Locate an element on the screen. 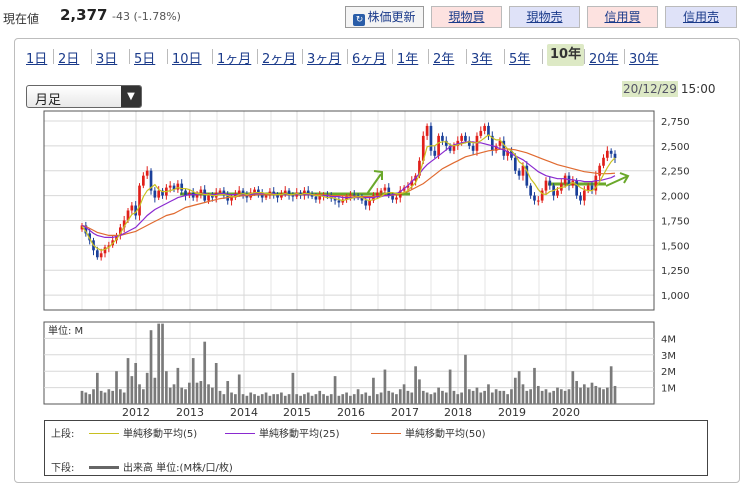 The width and height of the screenshot is (749, 483). price-tick-label: 2,000 is located at coordinates (675, 197).